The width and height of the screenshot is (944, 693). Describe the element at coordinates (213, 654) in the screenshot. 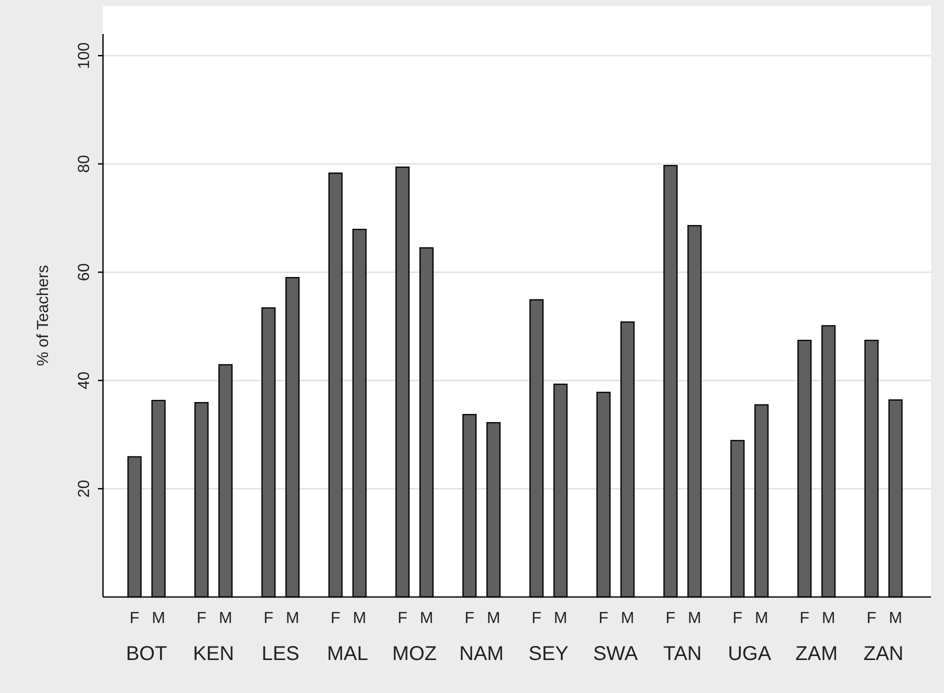

I see `x-tick-label: KEN` at that location.